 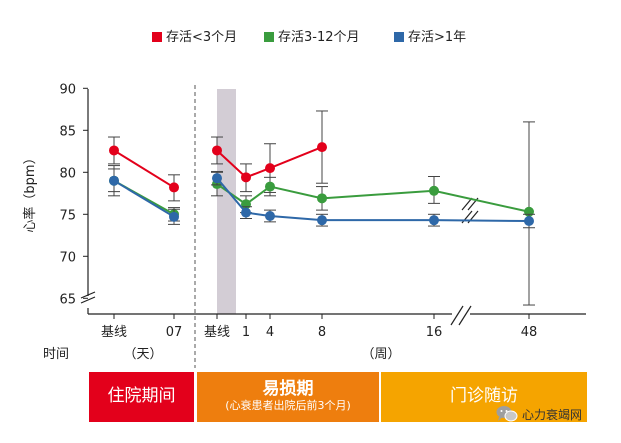 What do you see at coordinates (73, 194) in the screenshot?
I see `y-axis-ticks: 65 70 75 80 85 90` at bounding box center [73, 194].